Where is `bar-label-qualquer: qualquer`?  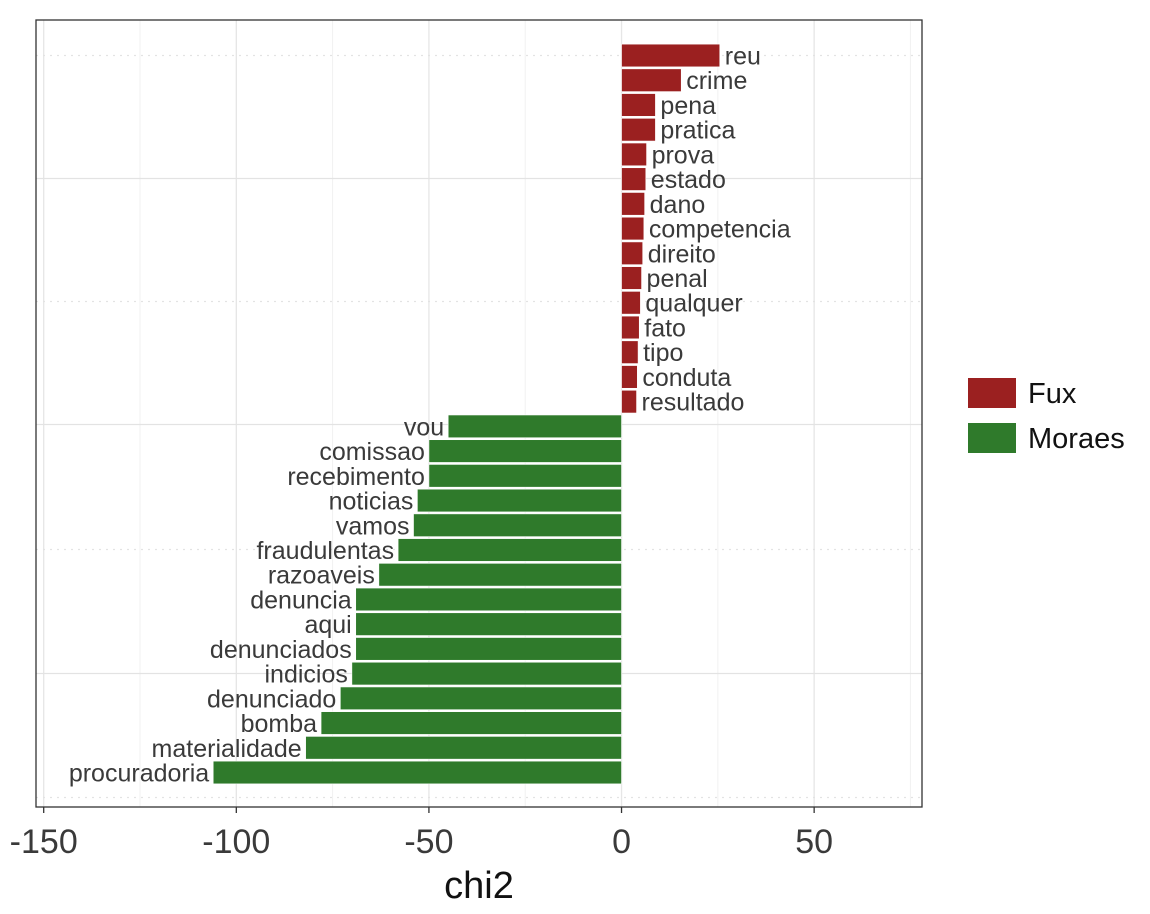 bar-label-qualquer: qualquer is located at coordinates (693, 304).